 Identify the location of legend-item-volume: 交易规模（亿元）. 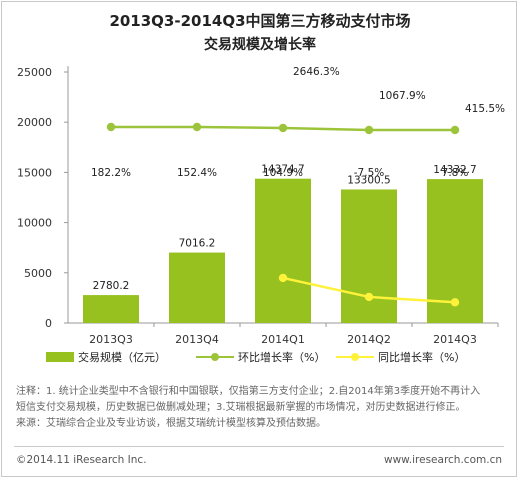
(106, 357).